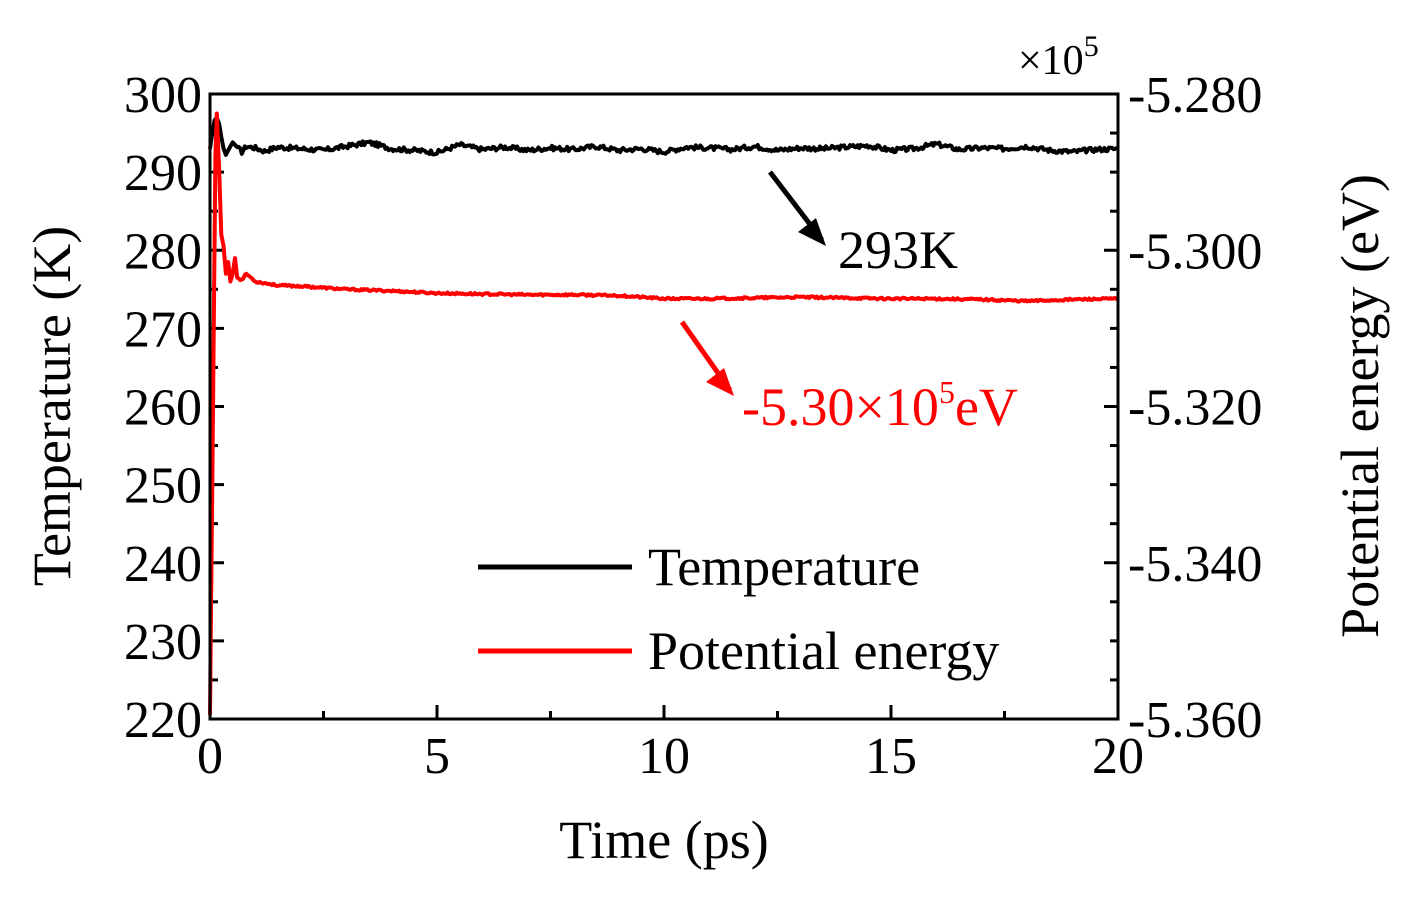 This screenshot has width=1423, height=897. Describe the element at coordinates (1360, 406) in the screenshot. I see `y-right-axis-title: Potential energy (eV)` at that location.